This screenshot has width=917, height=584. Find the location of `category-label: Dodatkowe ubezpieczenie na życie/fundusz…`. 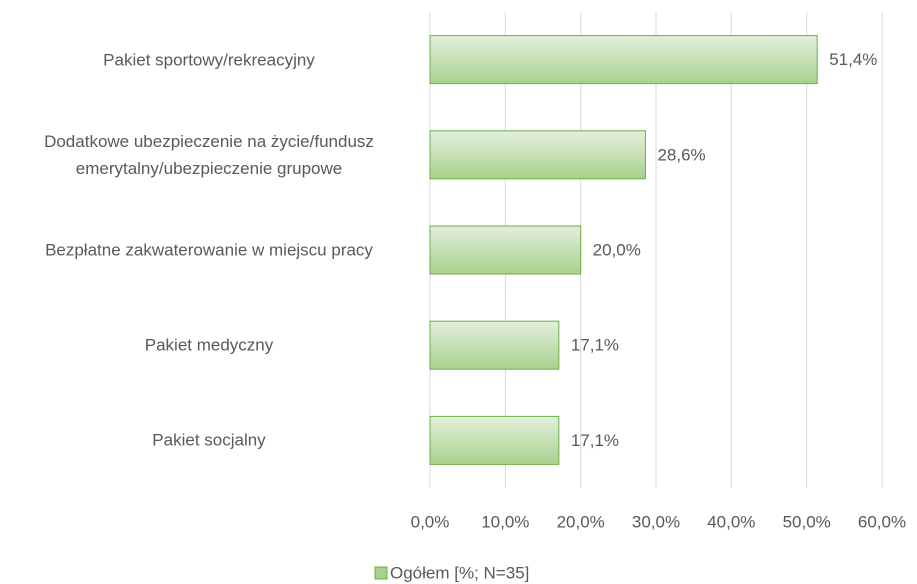

category-label: Dodatkowe ubezpieczenie na życie/fundusz… is located at coordinates (209, 154).